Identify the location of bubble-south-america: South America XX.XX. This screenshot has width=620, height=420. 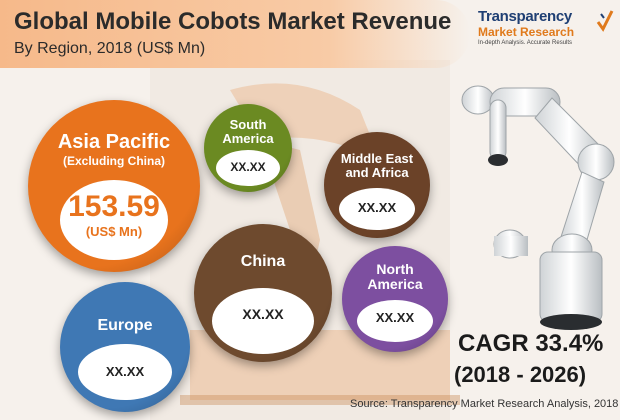
(248, 148).